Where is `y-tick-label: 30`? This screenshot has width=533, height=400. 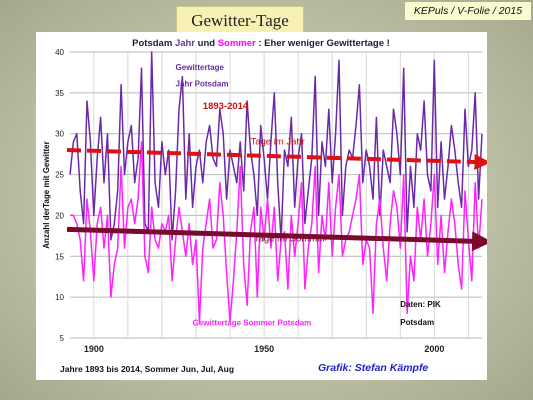 y-tick-label: 30 is located at coordinates (59, 134).